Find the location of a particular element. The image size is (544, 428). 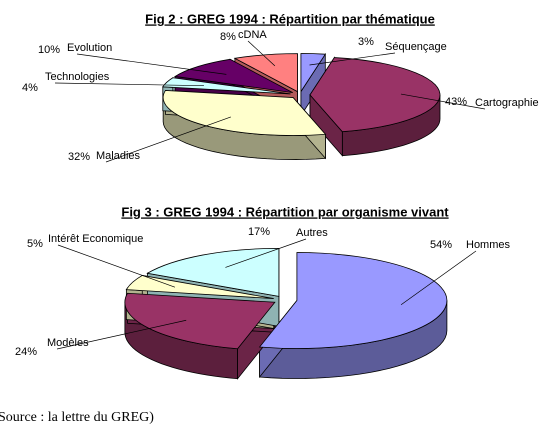

slice-label: cDNA is located at coordinates (252, 35).